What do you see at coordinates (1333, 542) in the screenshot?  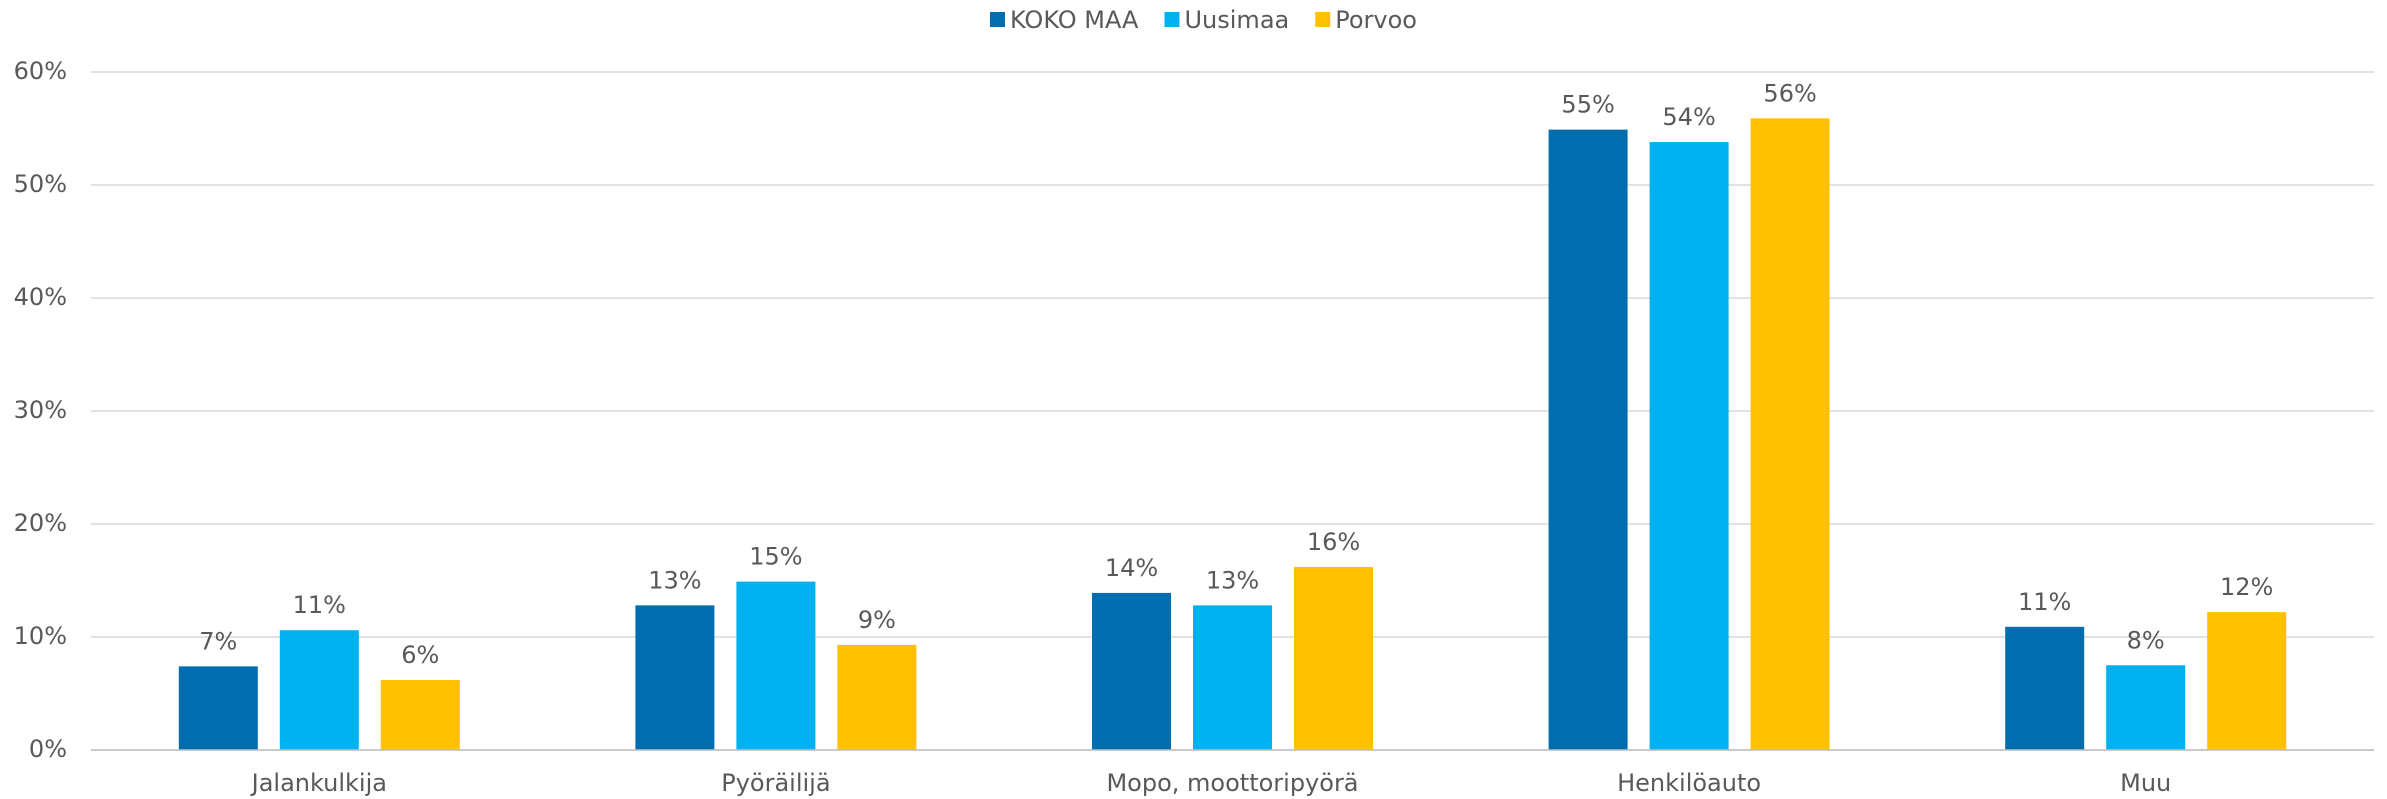 I see `data-label: 16%` at bounding box center [1333, 542].